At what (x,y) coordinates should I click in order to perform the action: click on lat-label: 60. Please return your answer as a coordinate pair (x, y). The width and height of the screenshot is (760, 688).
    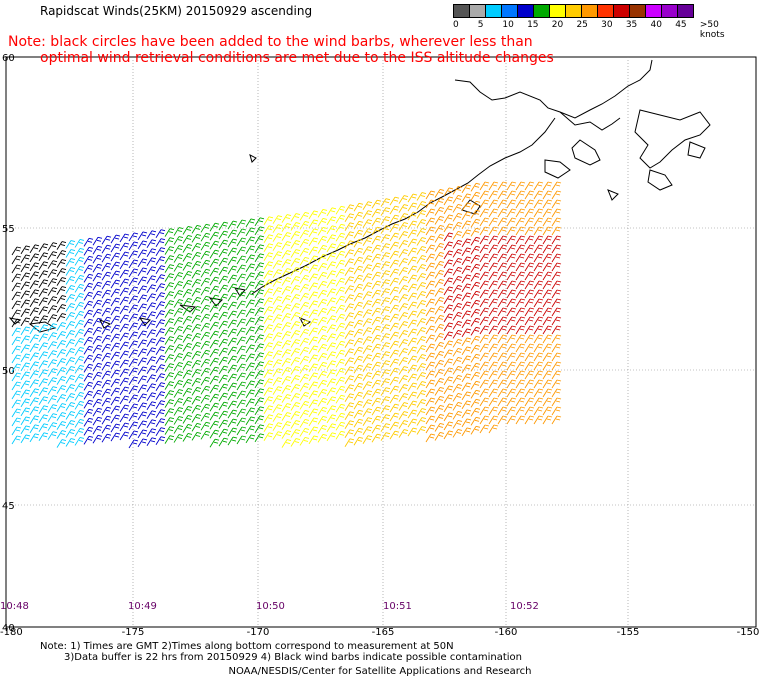
    Looking at the image, I should click on (8, 58).